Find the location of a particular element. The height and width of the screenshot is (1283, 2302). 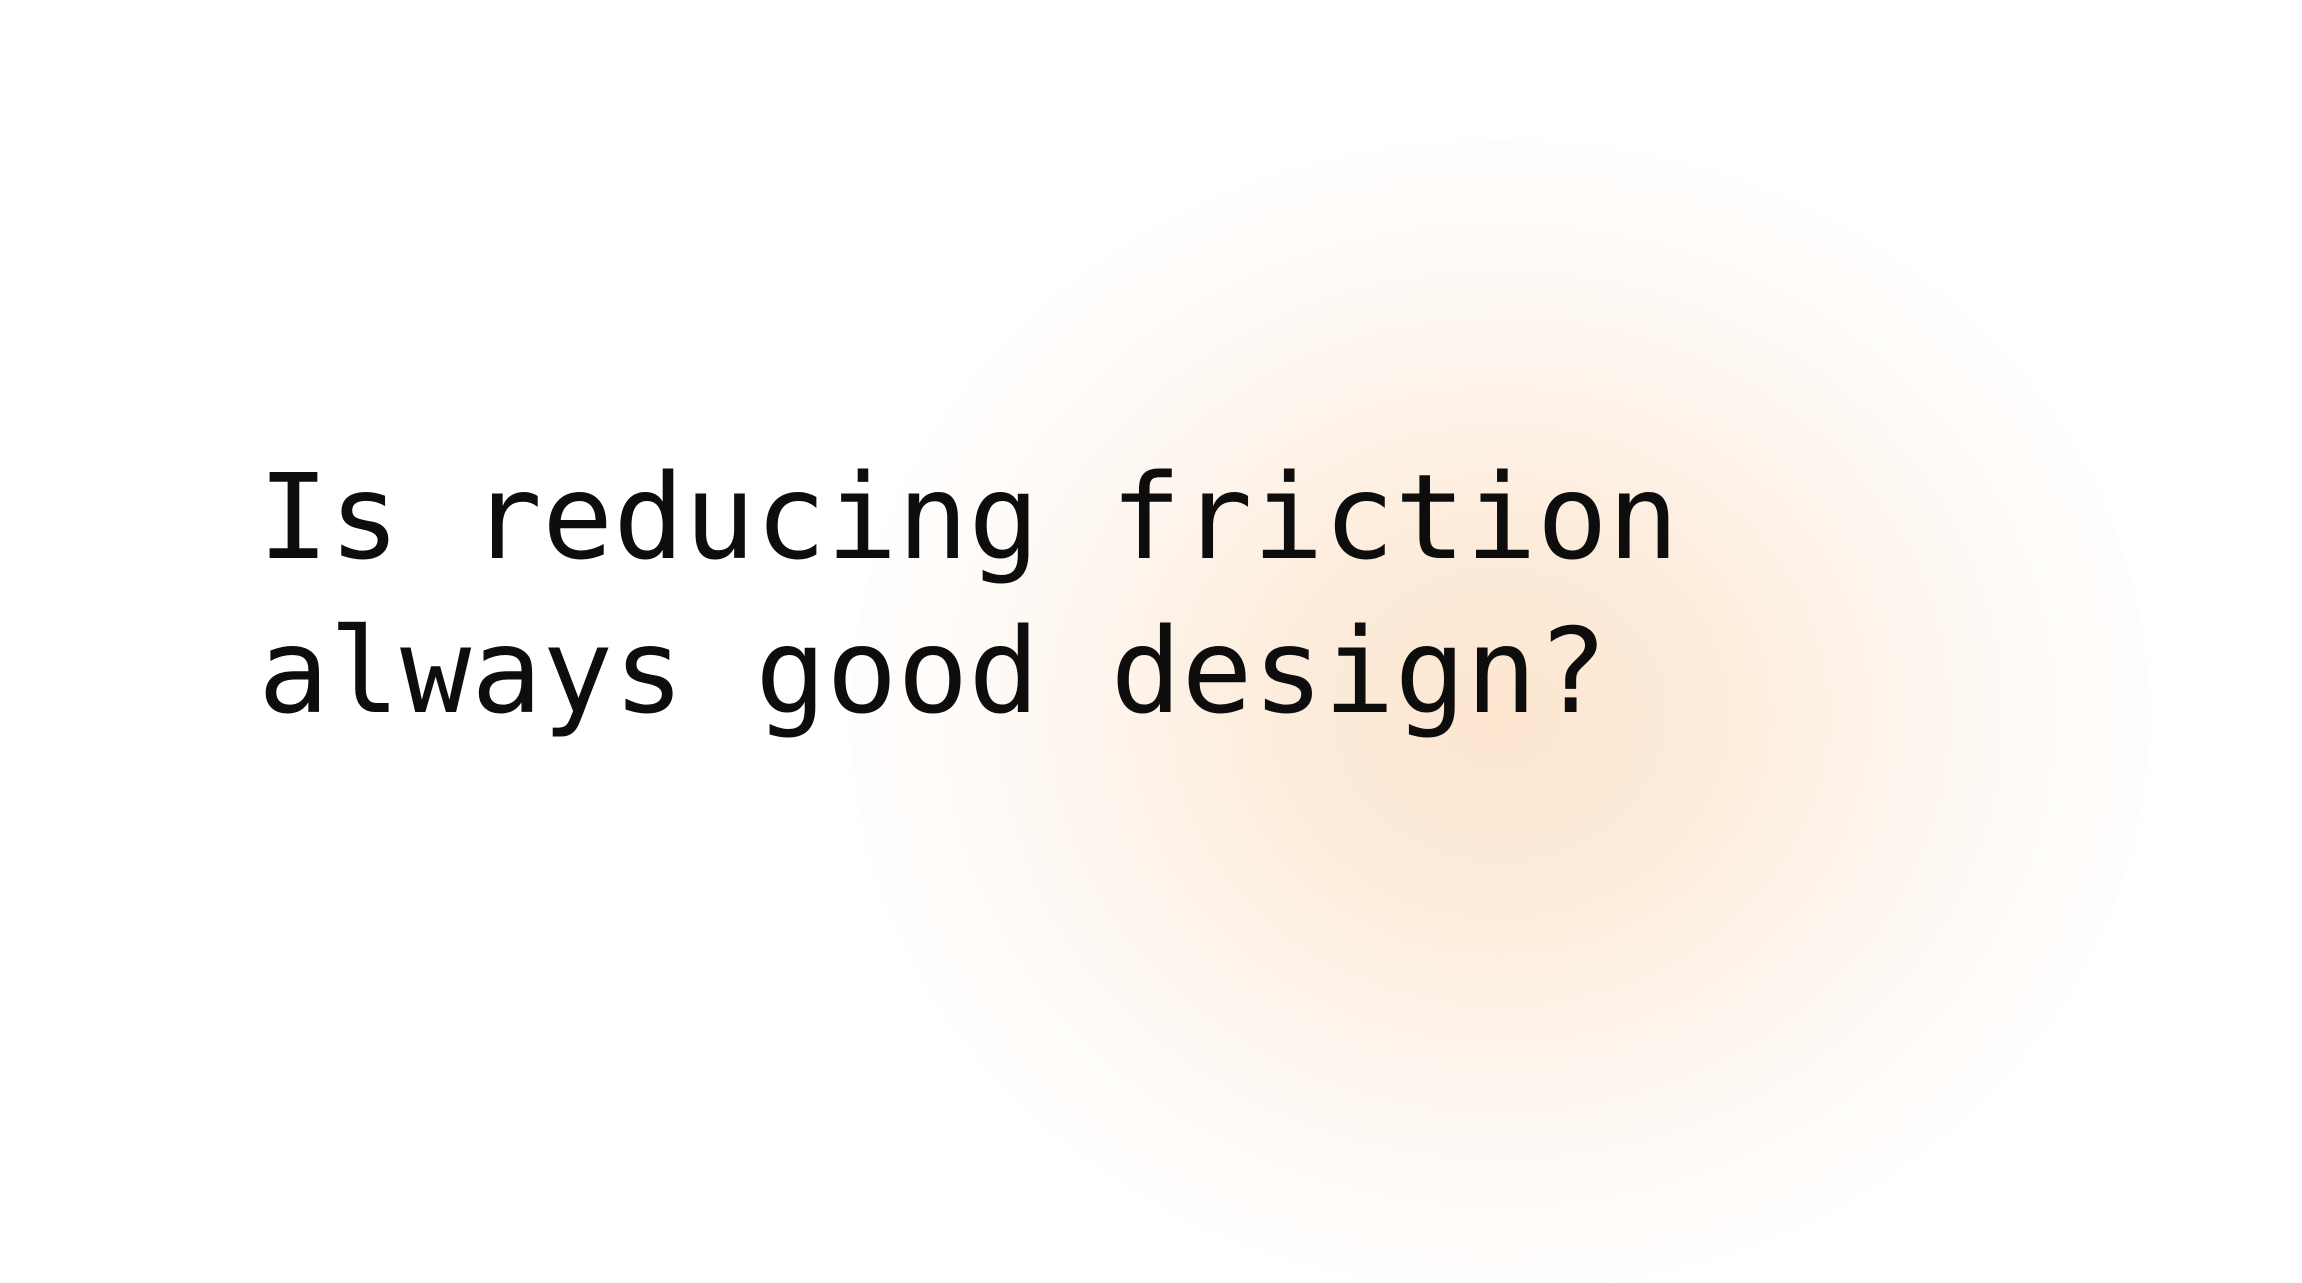

headline: Is reducing friction always good design? is located at coordinates (968, 594).